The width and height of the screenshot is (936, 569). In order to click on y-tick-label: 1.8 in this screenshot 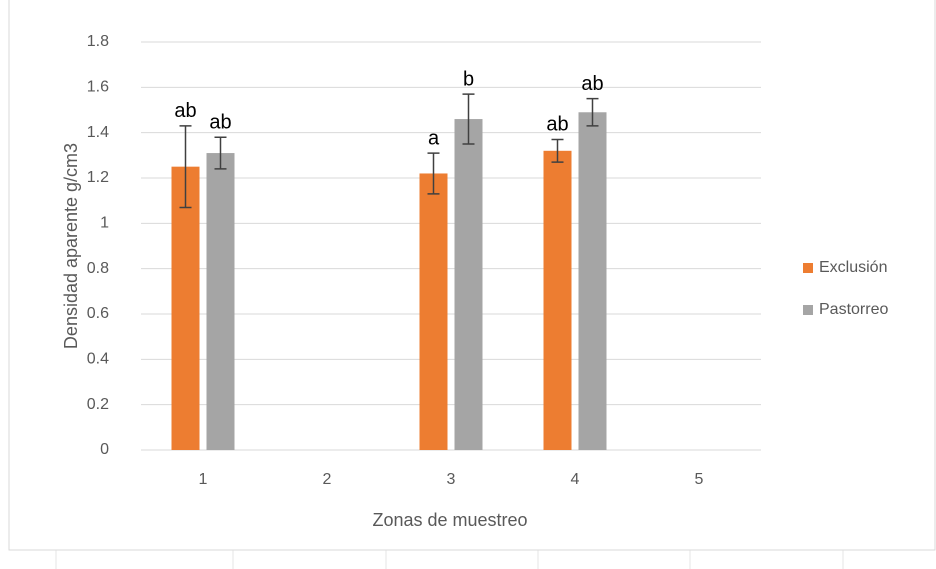, I will do `click(98, 41)`.